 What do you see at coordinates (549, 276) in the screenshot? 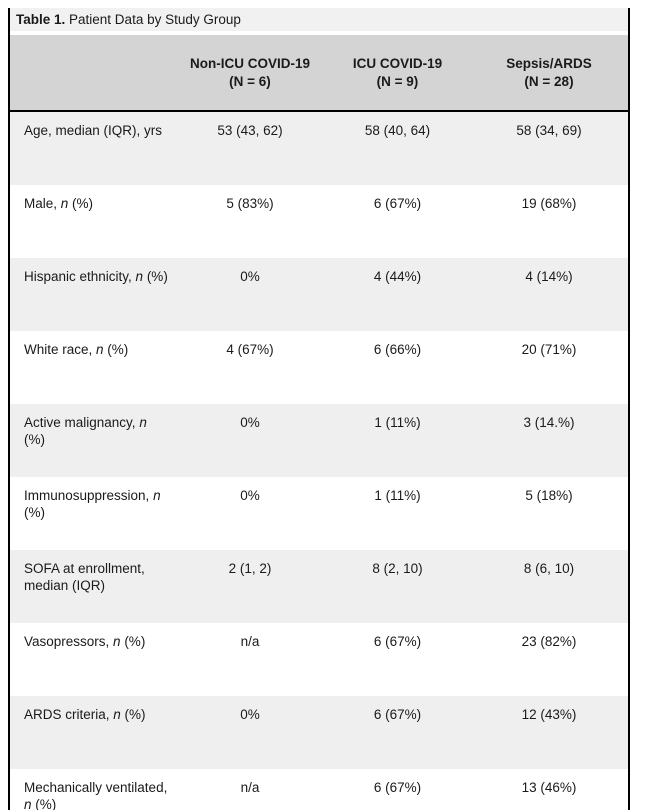
I see `data-cell: 4 (14%)` at bounding box center [549, 276].